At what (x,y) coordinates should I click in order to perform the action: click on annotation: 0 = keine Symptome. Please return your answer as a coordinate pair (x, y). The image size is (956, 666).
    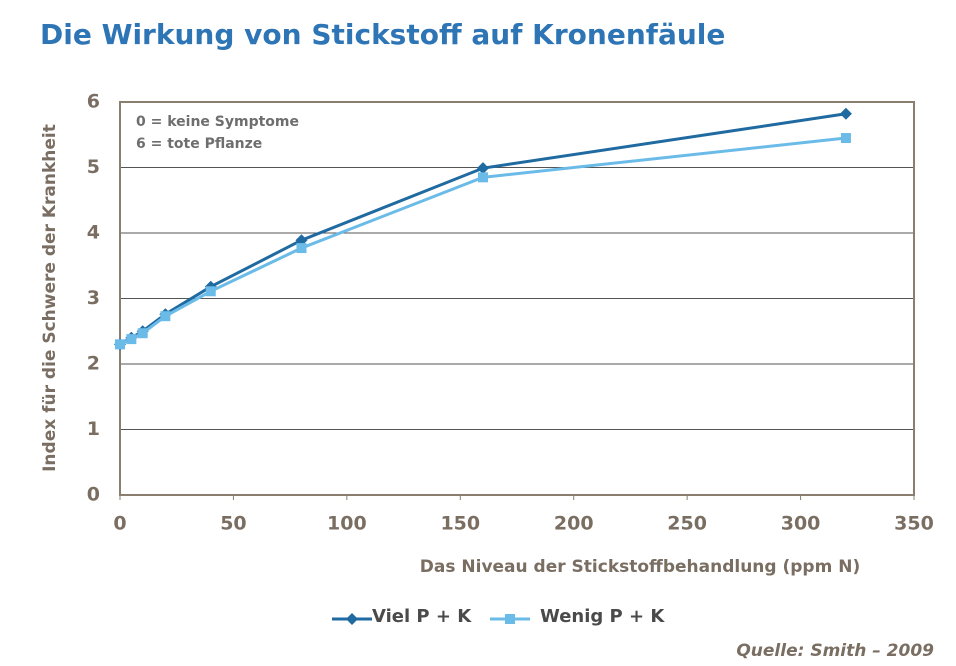
    Looking at the image, I should click on (217, 122).